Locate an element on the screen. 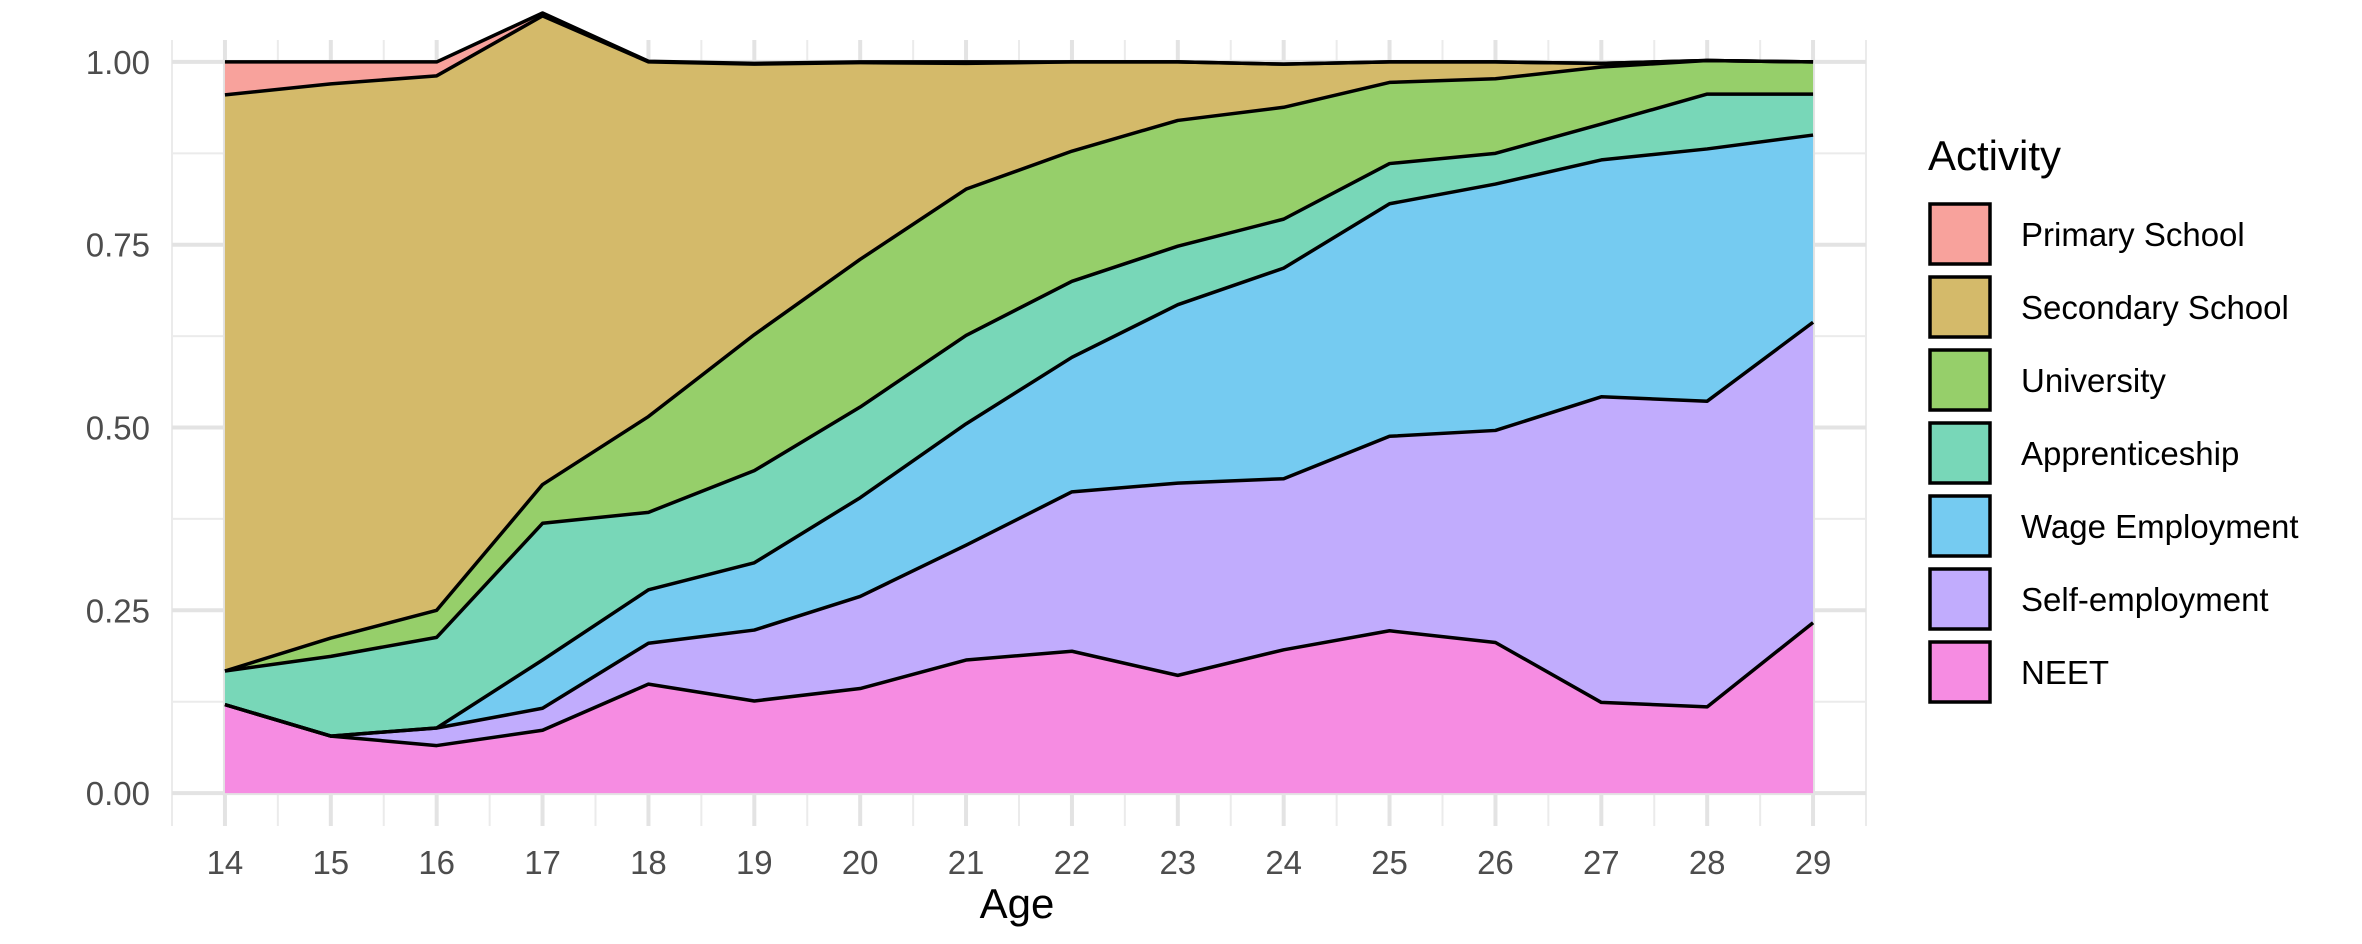 The width and height of the screenshot is (2362, 944). legend-key-apprenticeship is located at coordinates (1960, 453).